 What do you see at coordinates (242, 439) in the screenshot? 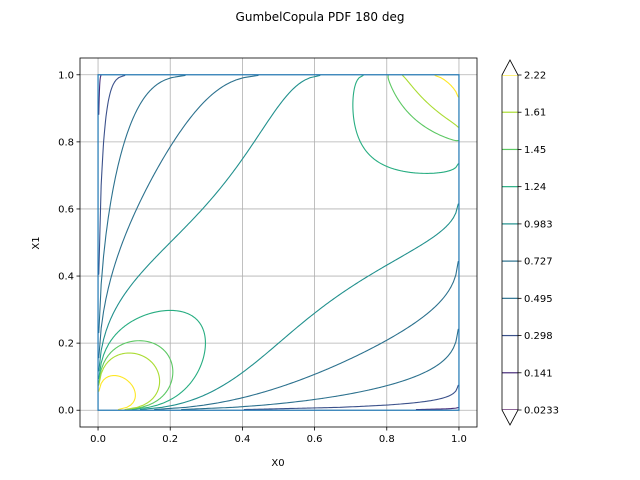
I see `x-tick-label: 0.4` at bounding box center [242, 439].